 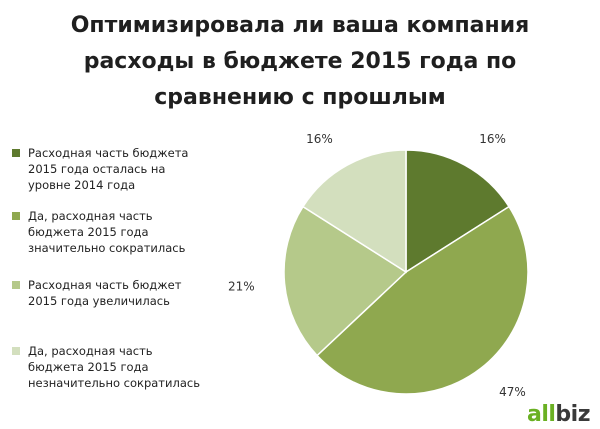 I want to click on brand-logo-part1: all, so click(x=541, y=414).